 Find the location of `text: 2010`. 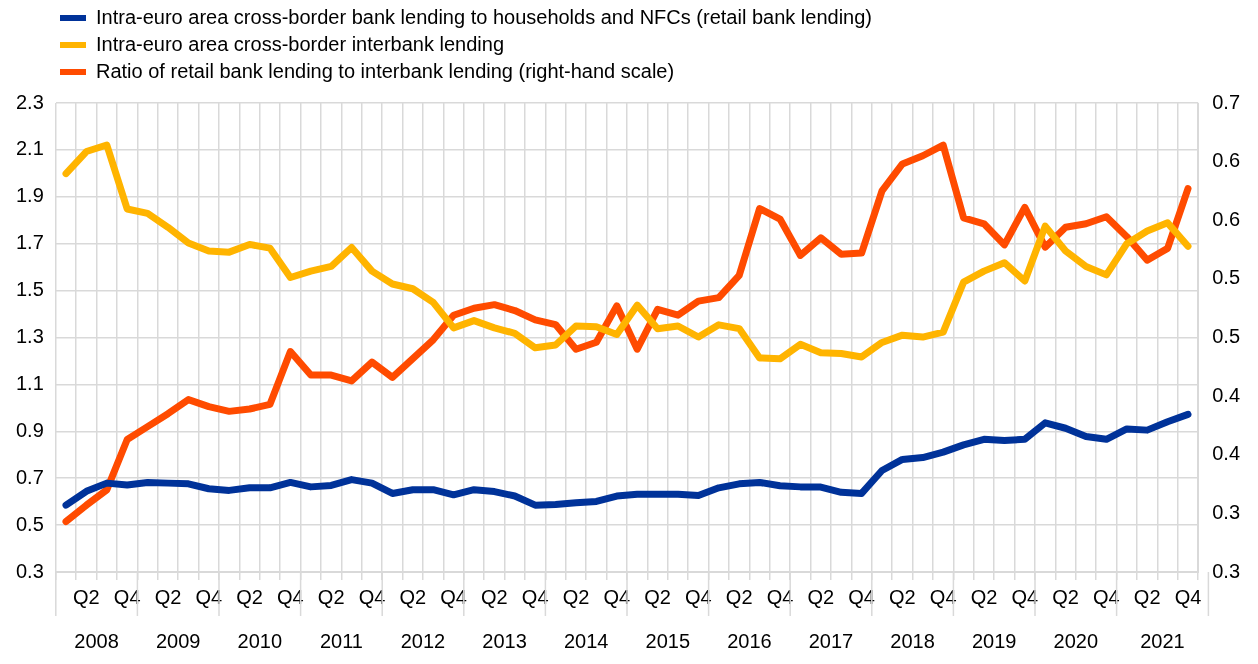

text: 2010 is located at coordinates (260, 640).